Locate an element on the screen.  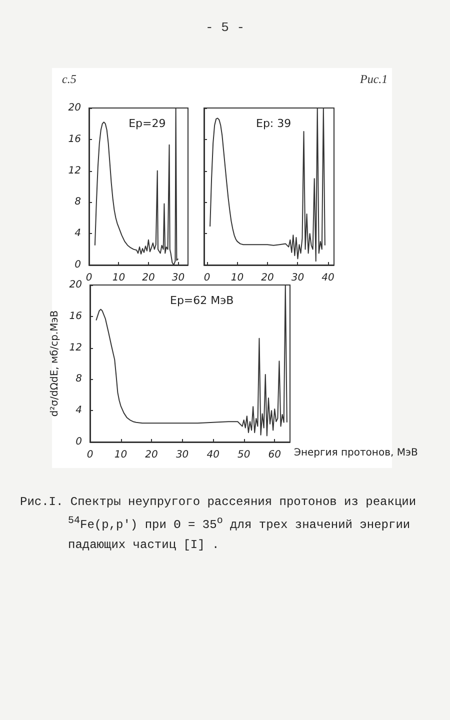
x-axis-title: Энергия протонов, МэВ is located at coordinates (356, 453).